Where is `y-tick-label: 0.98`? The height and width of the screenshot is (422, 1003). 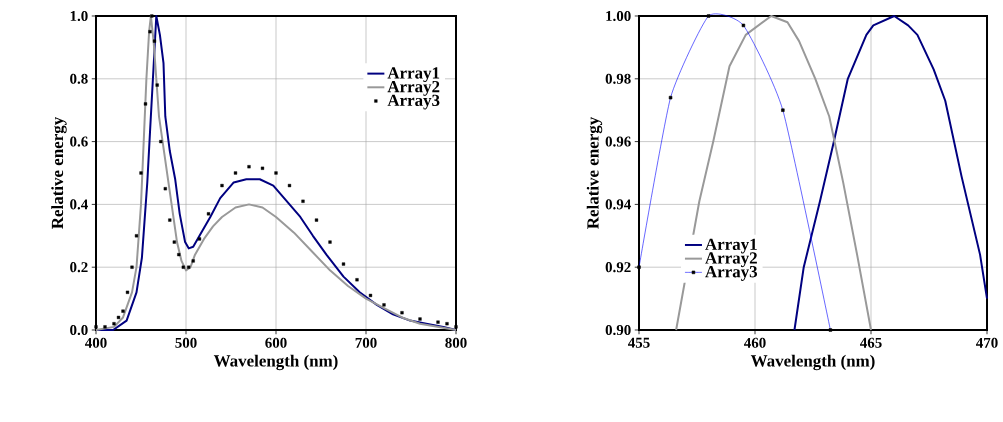
y-tick-label: 0.98 is located at coordinates (618, 78).